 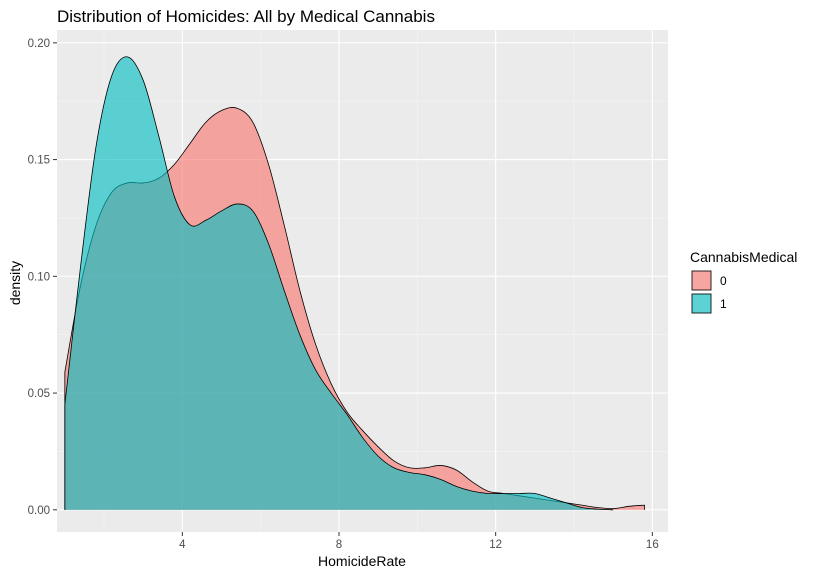 What do you see at coordinates (723, 281) in the screenshot?
I see `legend-label-0: 0` at bounding box center [723, 281].